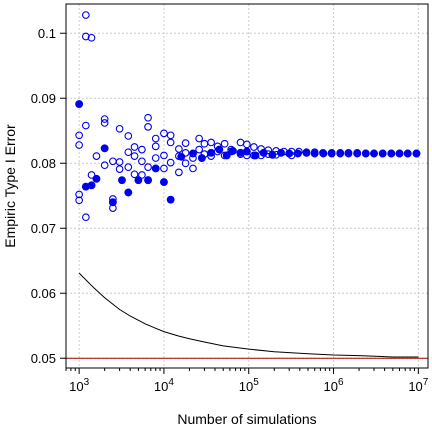  What do you see at coordinates (43, 358) in the screenshot?
I see `y-tick-label: 0.05` at bounding box center [43, 358].